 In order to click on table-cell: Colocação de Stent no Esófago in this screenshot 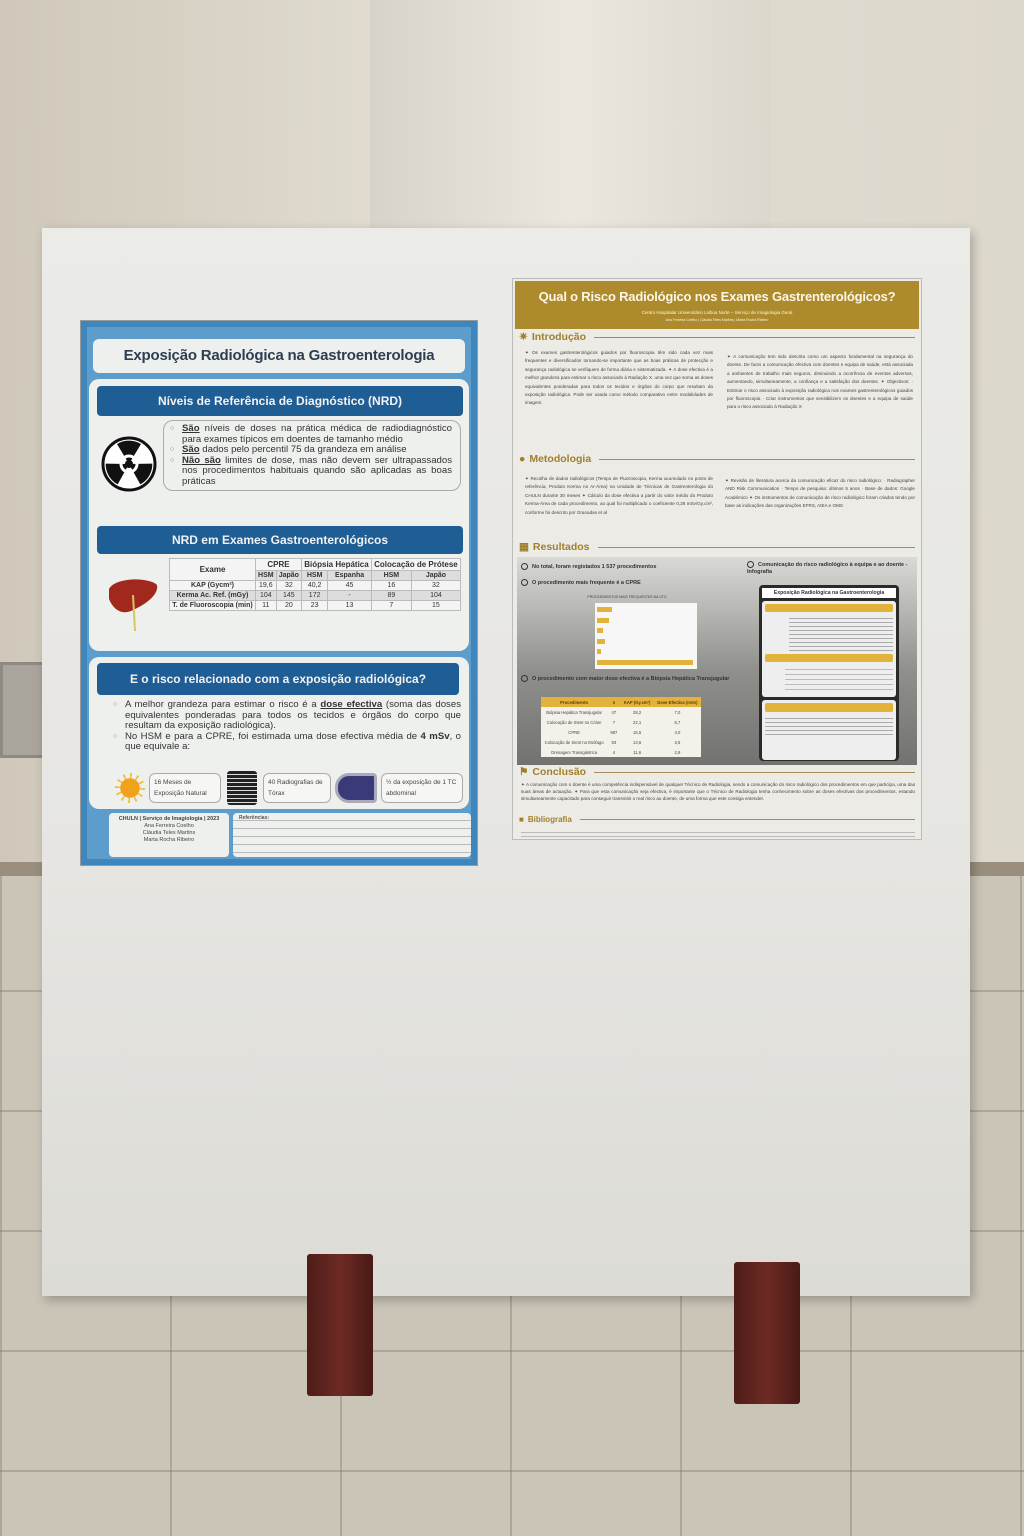, I will do `click(574, 742)`.